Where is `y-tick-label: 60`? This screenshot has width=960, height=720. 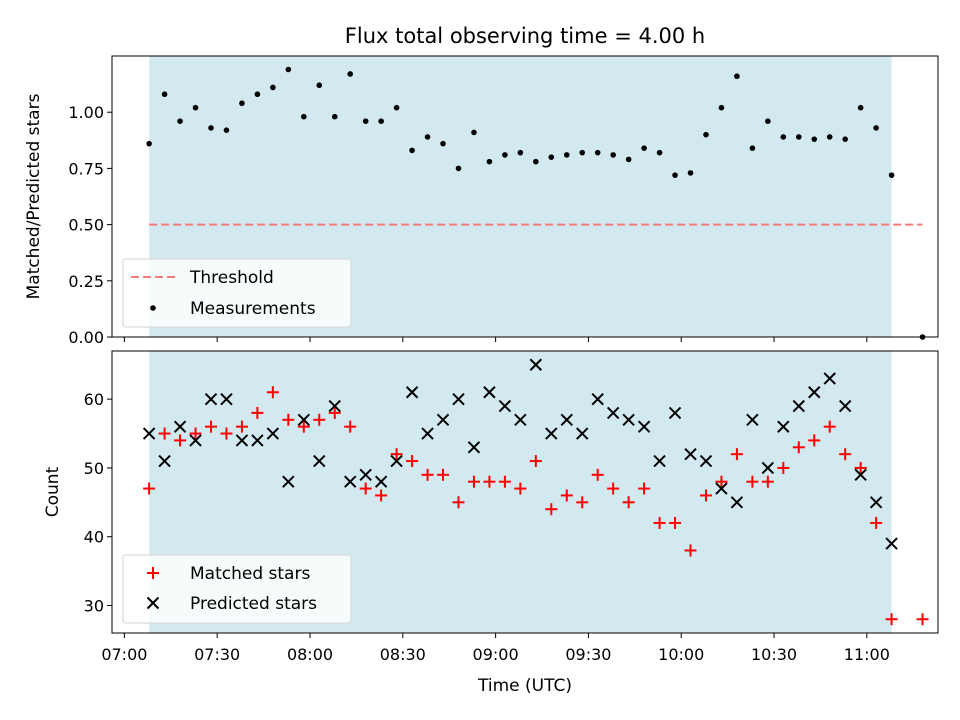 y-tick-label: 60 is located at coordinates (94, 399).